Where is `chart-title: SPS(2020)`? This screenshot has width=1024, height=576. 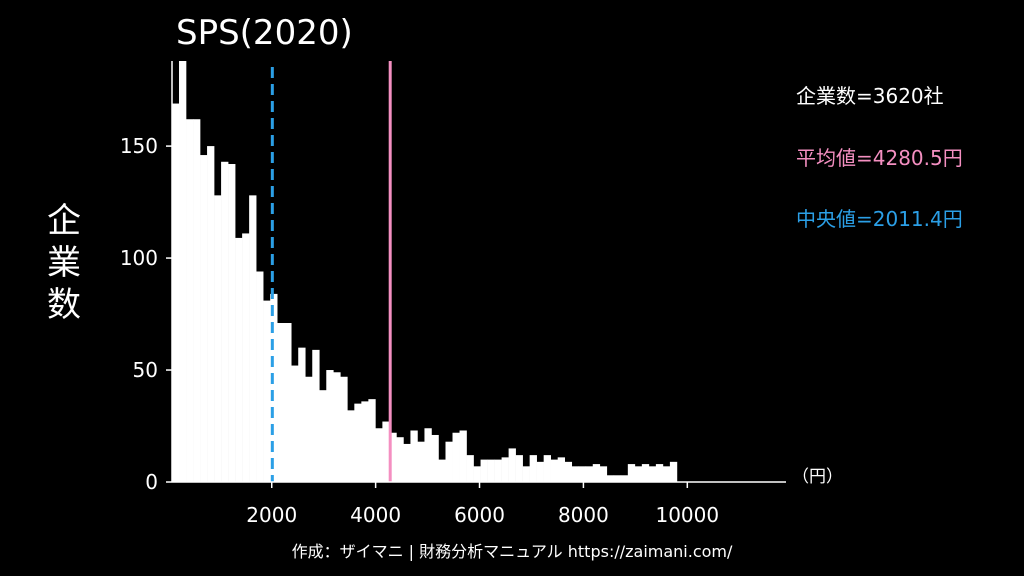 chart-title: SPS(2020) is located at coordinates (264, 33).